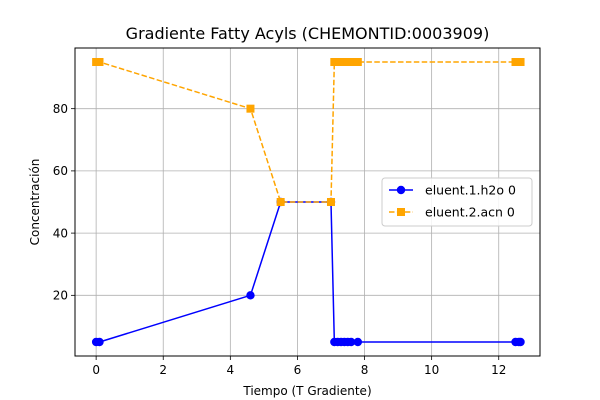 This screenshot has height=400, width=600. What do you see at coordinates (431, 370) in the screenshot?
I see `x-tick-label: 10` at bounding box center [431, 370].